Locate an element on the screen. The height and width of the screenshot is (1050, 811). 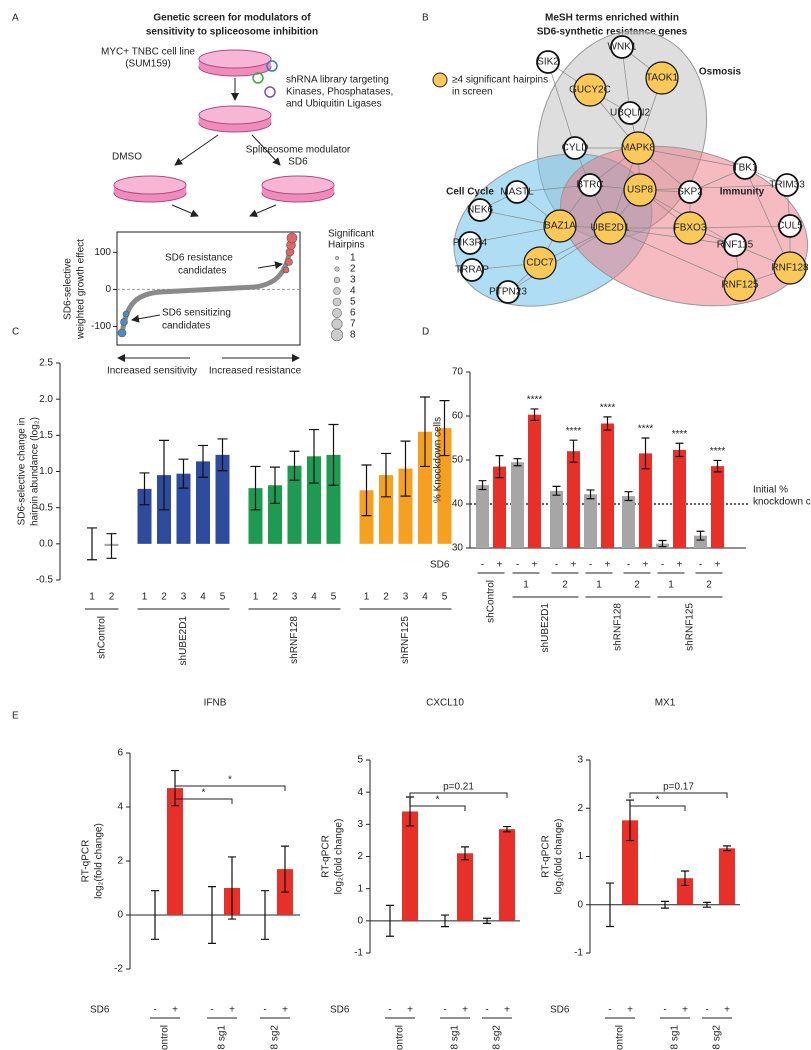
significance-label: **** is located at coordinates (680, 434).